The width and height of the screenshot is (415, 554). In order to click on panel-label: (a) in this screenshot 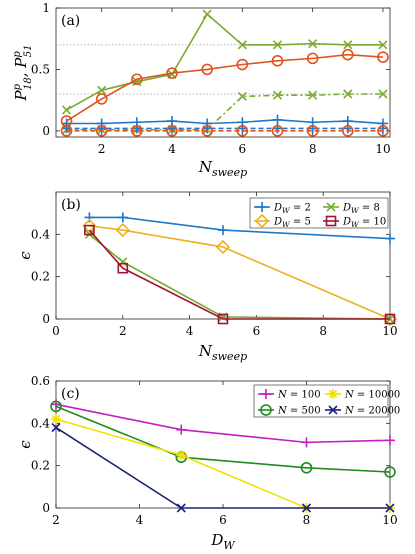, I will do `click(70, 21)`.